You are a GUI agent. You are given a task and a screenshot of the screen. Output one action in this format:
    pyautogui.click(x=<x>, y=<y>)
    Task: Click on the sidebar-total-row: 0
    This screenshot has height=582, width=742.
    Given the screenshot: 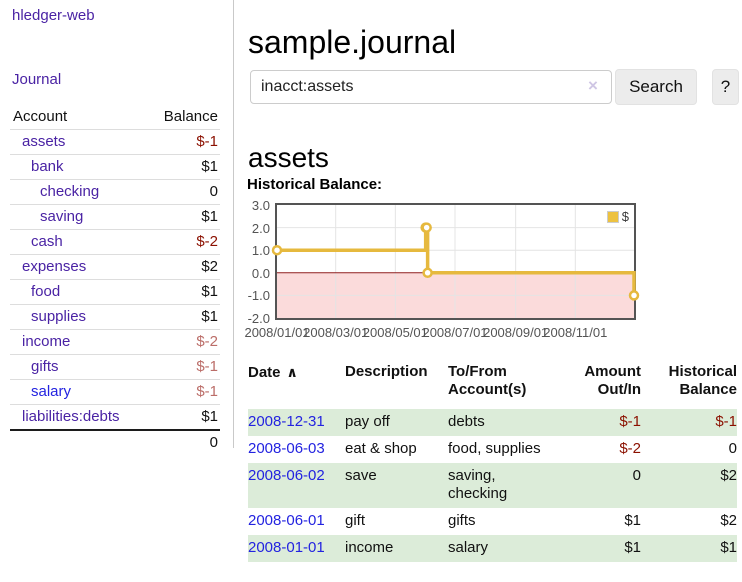 What is the action you would take?
    pyautogui.click(x=115, y=442)
    